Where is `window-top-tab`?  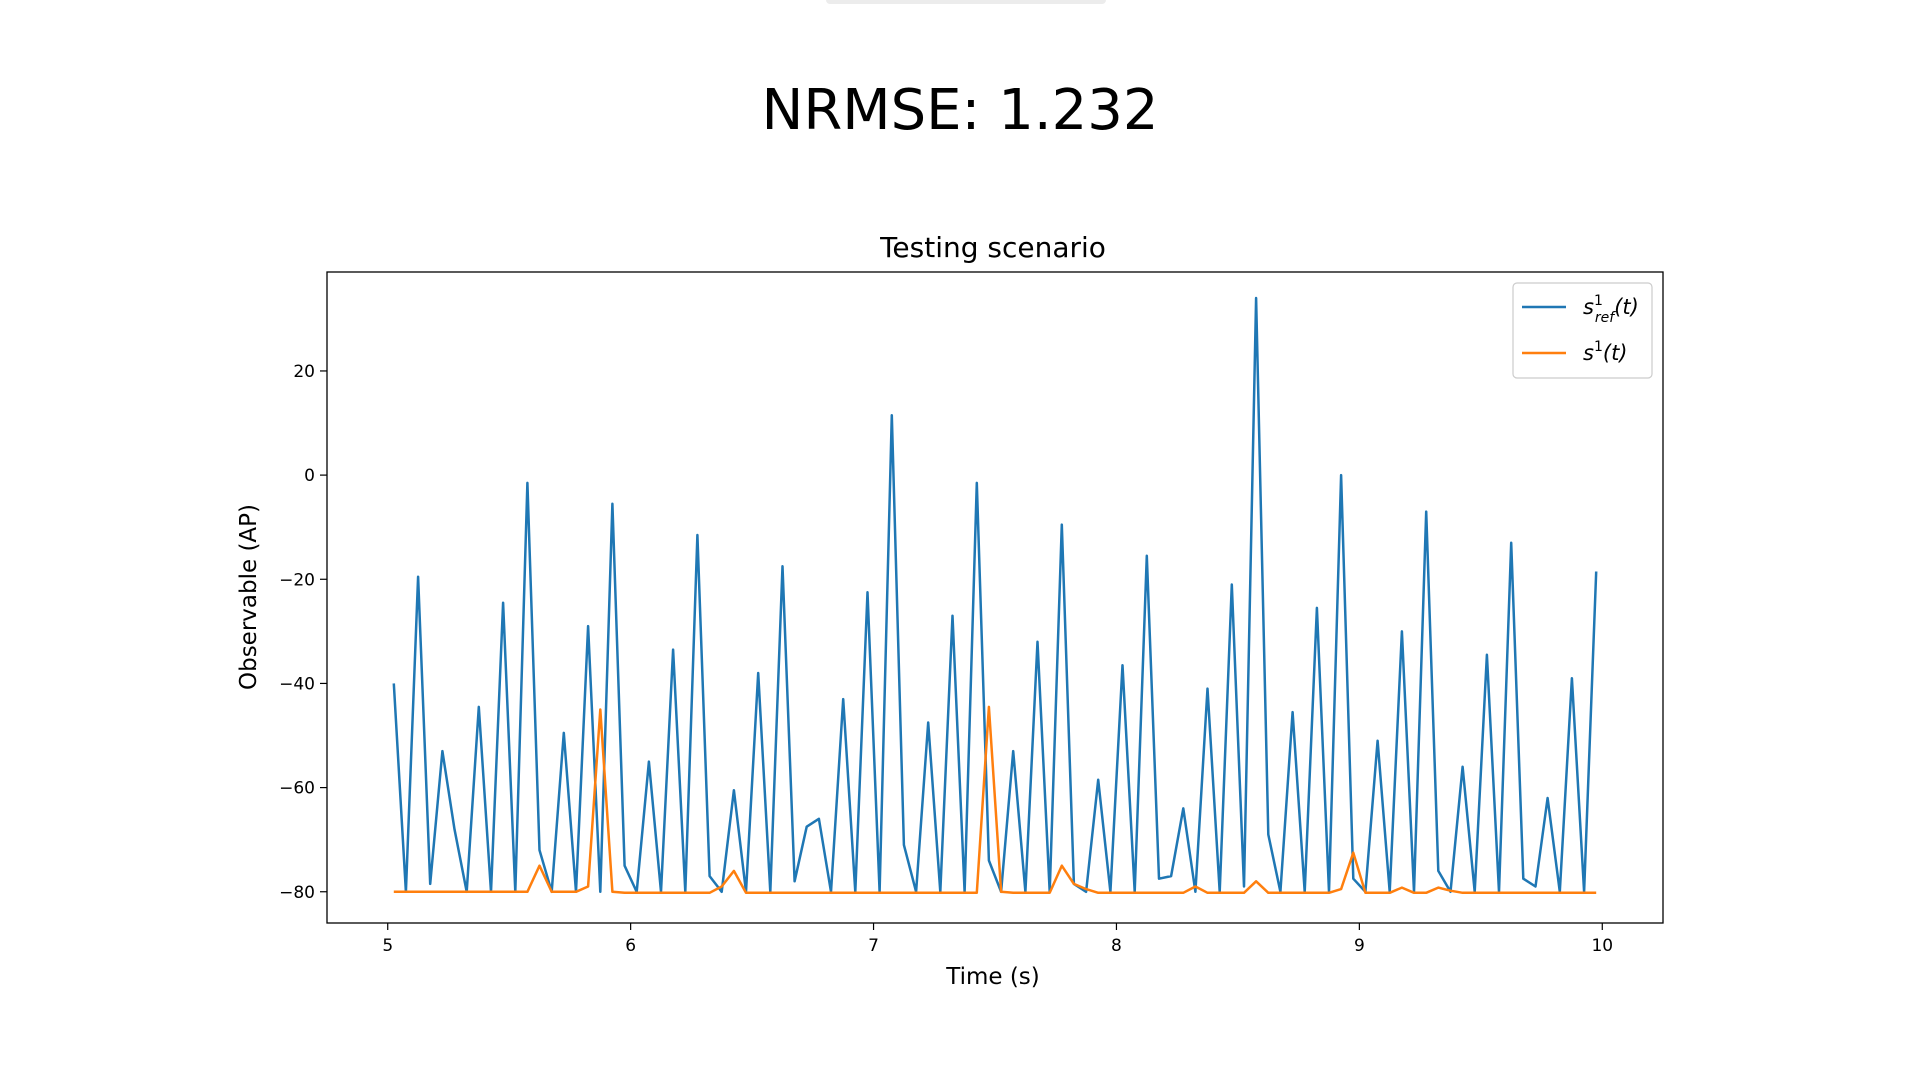 window-top-tab is located at coordinates (966, 2).